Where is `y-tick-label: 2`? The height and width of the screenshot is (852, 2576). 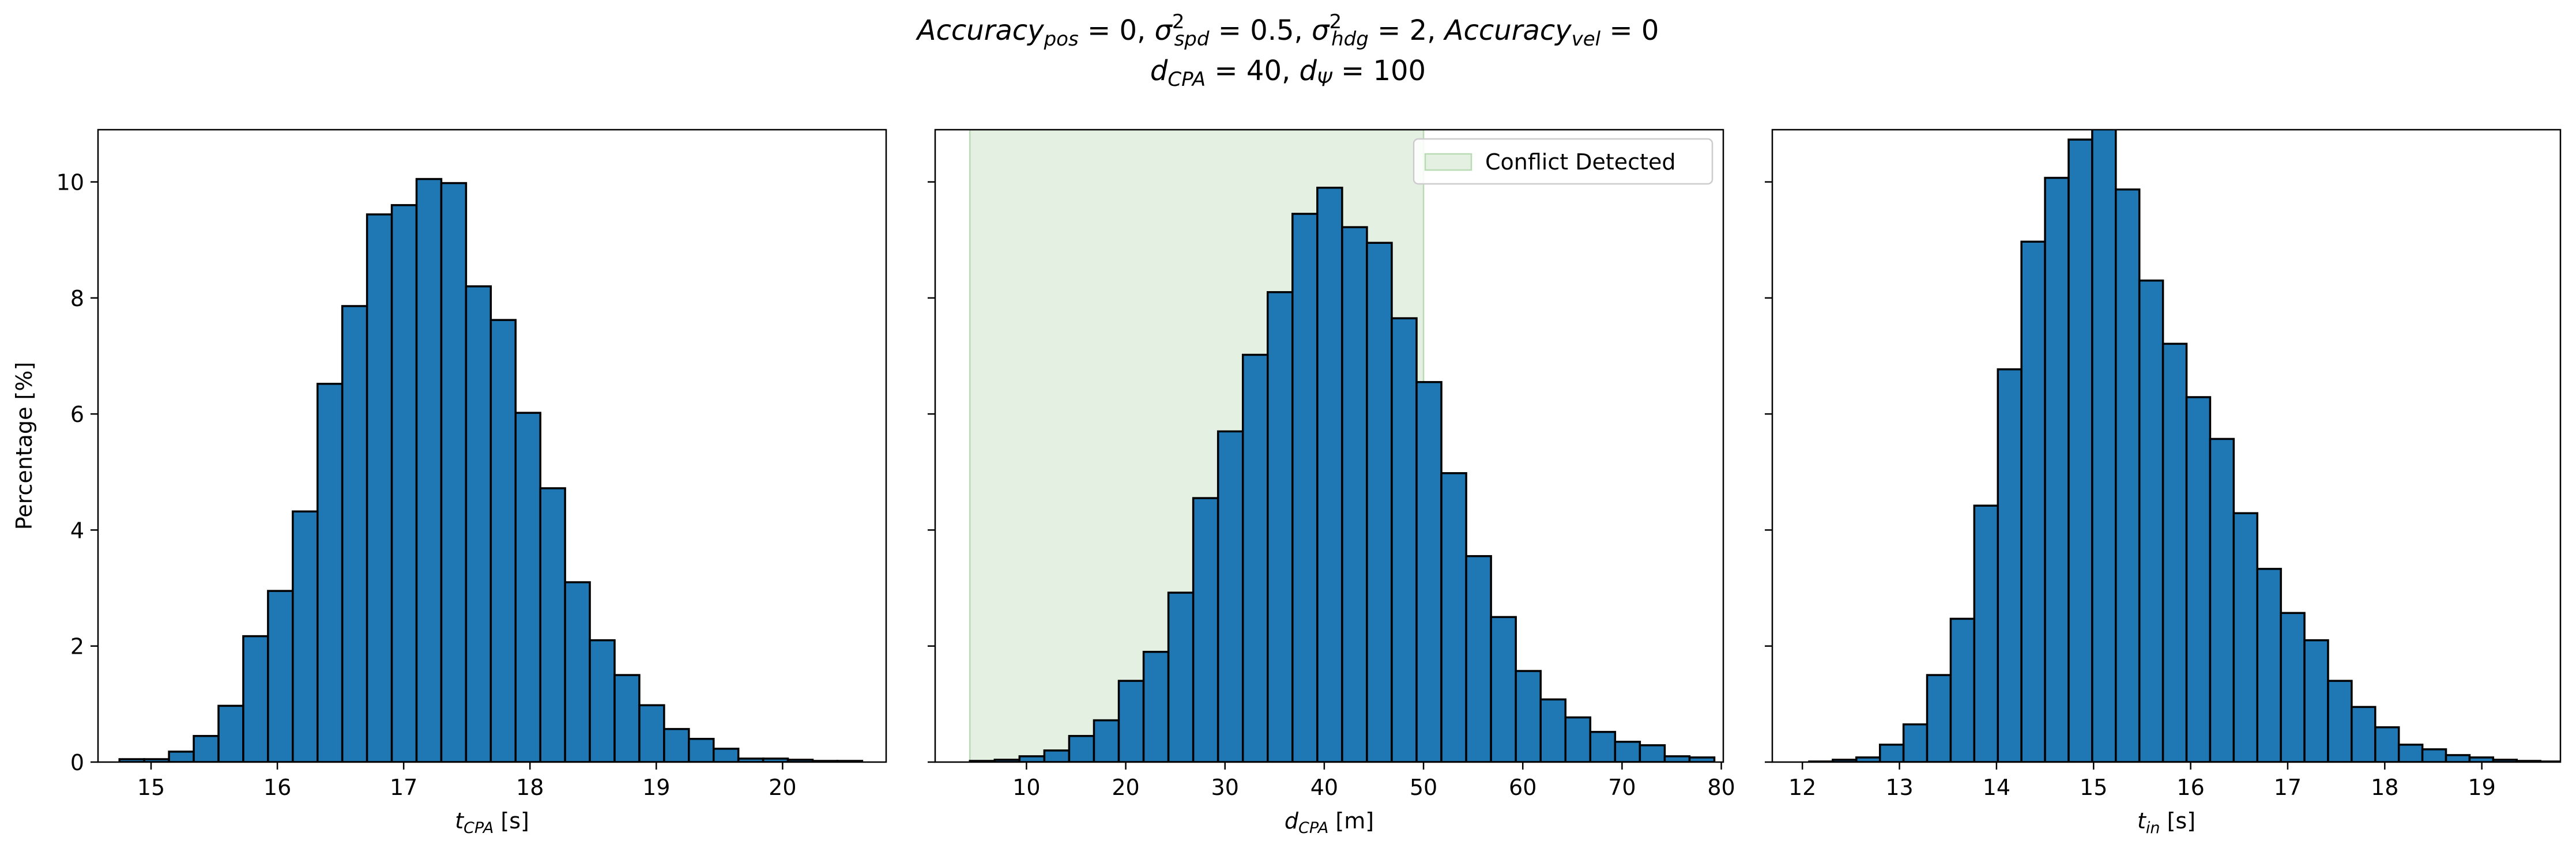 y-tick-label: 2 is located at coordinates (77, 647).